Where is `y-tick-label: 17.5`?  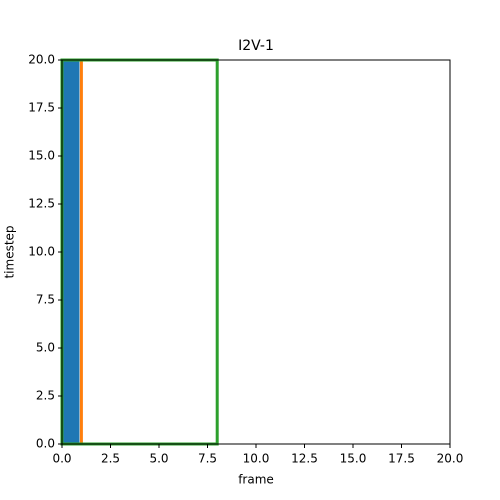 y-tick-label: 17.5 is located at coordinates (41, 108).